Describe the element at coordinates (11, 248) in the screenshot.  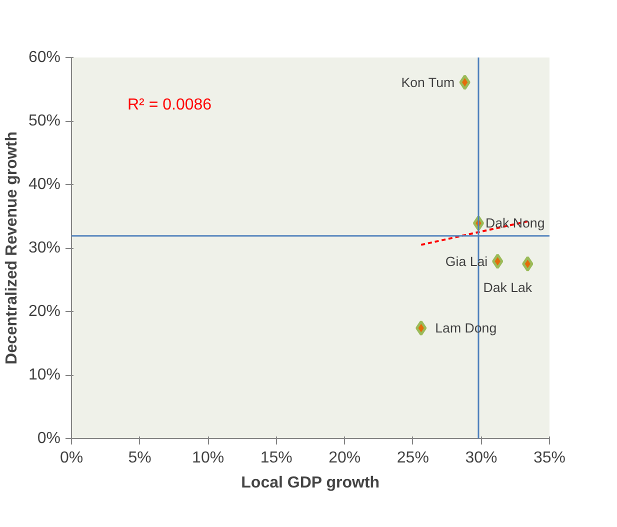
I see `y-axis-title: Decentralized Revenue growth` at that location.